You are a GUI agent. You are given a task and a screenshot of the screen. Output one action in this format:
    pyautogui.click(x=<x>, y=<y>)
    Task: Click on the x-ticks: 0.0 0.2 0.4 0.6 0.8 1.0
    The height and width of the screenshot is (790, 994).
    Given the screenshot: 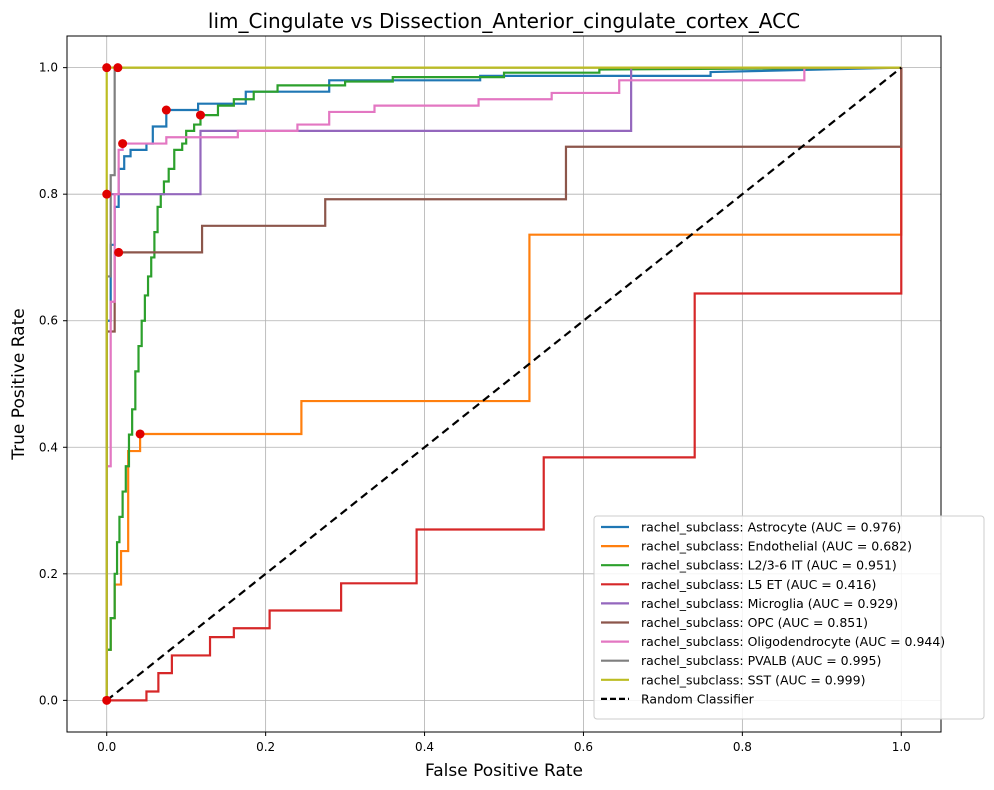 What is the action you would take?
    pyautogui.click(x=504, y=743)
    